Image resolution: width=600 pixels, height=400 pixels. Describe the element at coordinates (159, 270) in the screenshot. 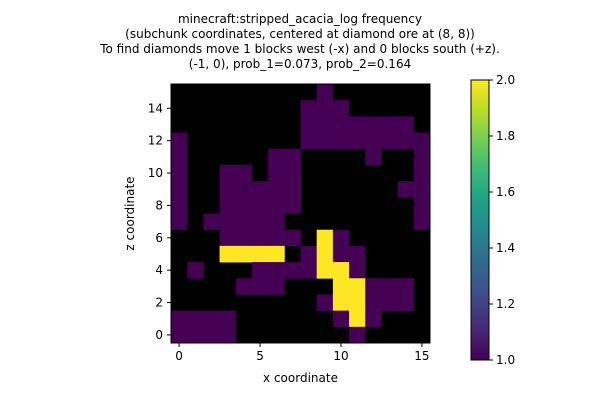

I see `y-tick-label: 4` at that location.